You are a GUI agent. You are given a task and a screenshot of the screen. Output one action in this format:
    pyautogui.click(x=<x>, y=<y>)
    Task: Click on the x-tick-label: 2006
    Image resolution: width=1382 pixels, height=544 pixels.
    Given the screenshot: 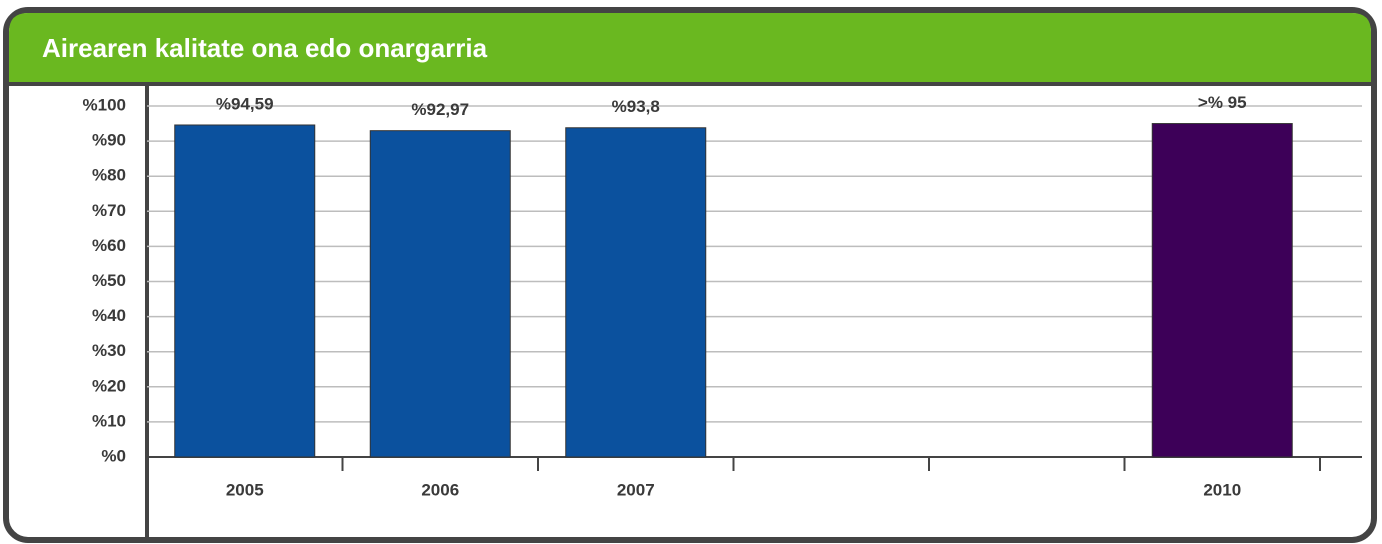 What is the action you would take?
    pyautogui.click(x=440, y=489)
    